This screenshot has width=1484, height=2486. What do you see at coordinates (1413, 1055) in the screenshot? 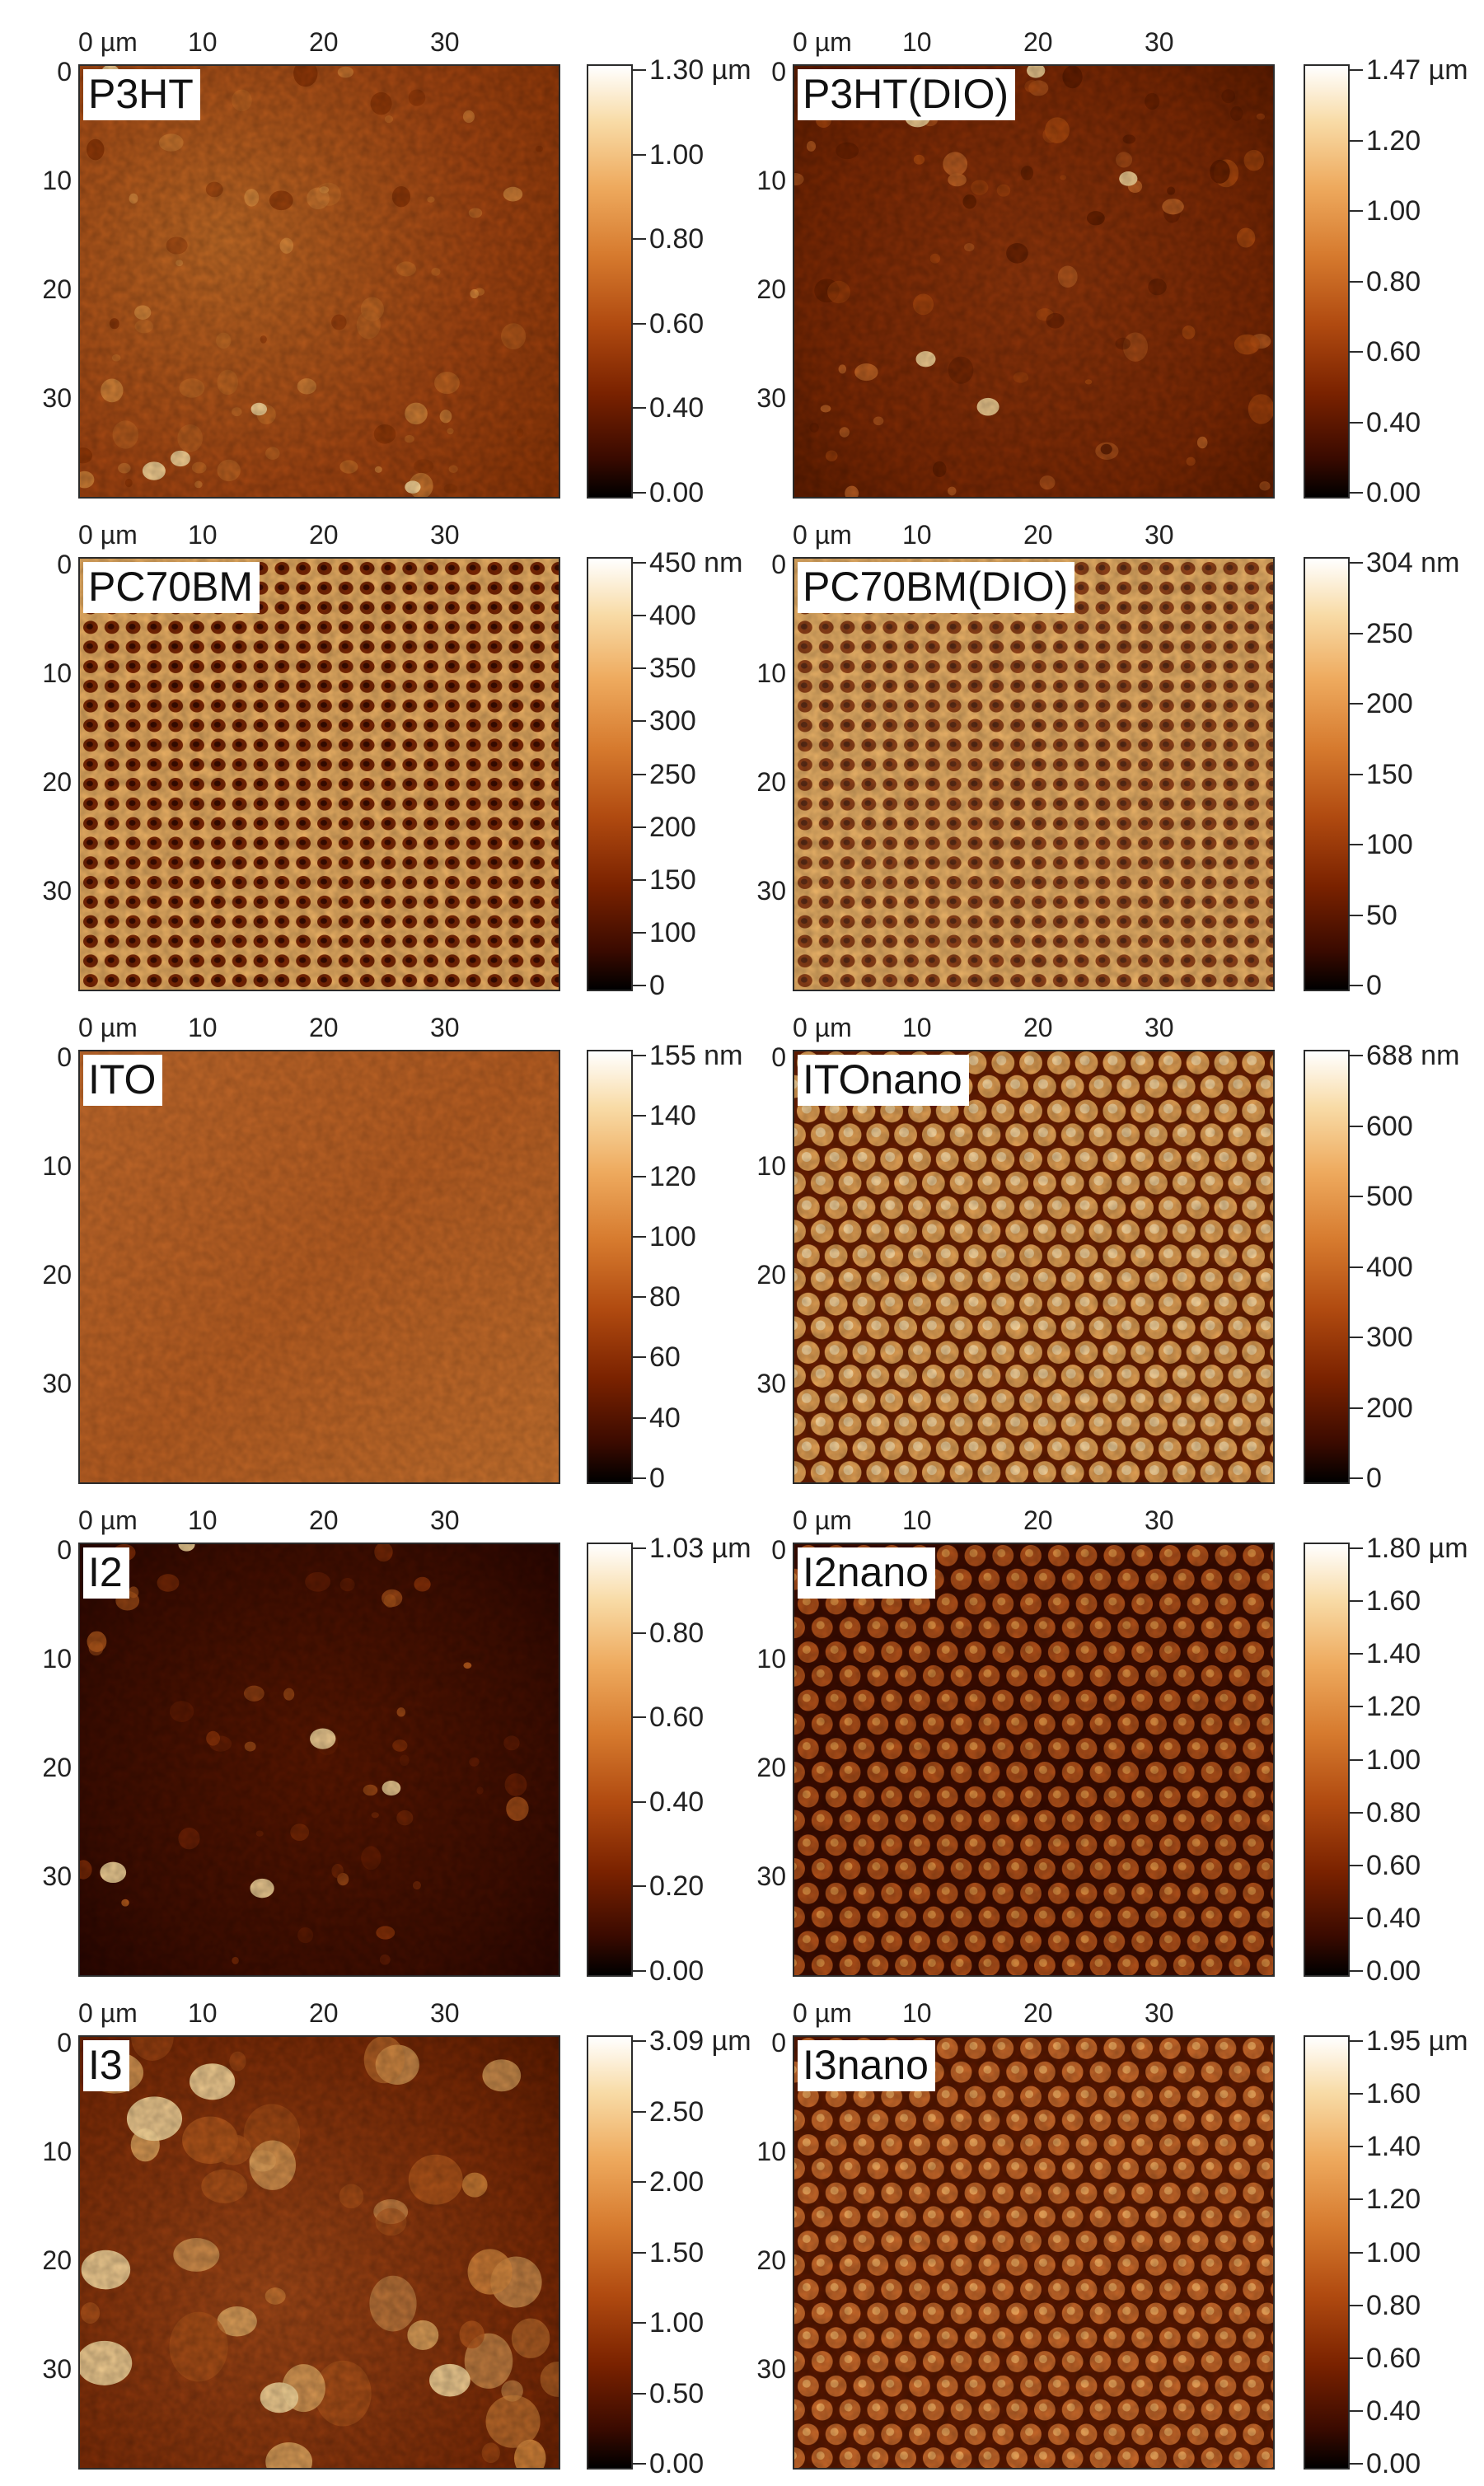
I see `colorbar-label: 688 nm` at bounding box center [1413, 1055].